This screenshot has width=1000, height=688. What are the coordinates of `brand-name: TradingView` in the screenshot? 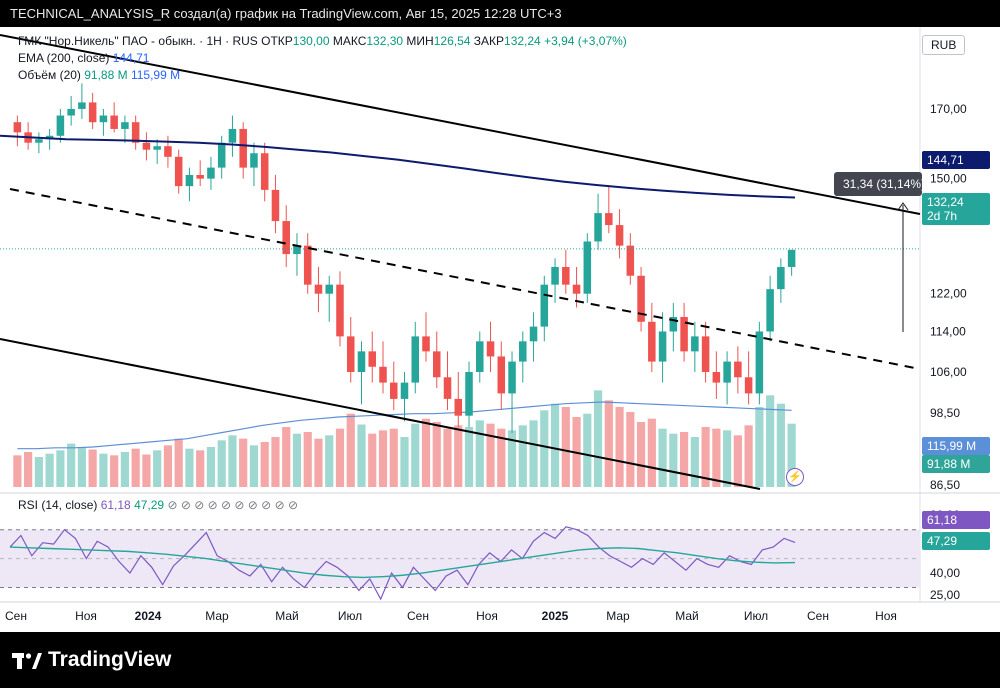 It's located at (110, 659).